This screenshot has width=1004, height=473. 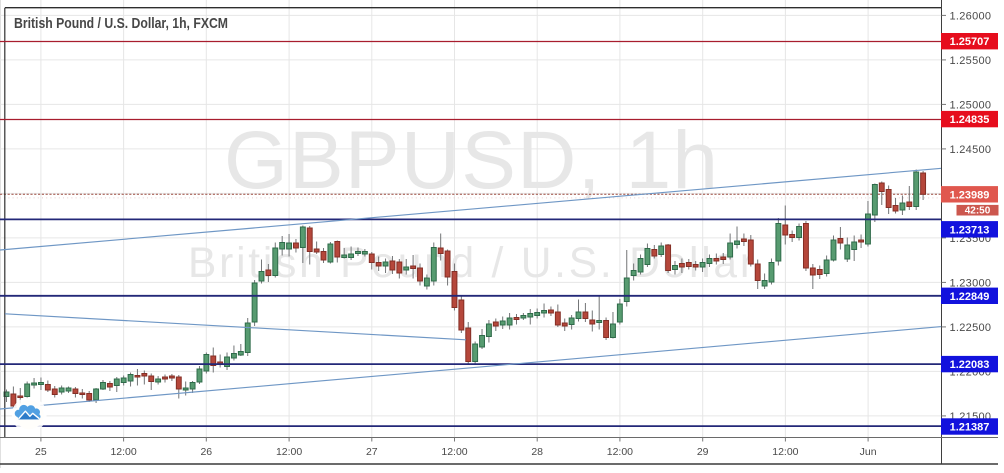 I want to click on svg-text: Jun, so click(x=868, y=452).